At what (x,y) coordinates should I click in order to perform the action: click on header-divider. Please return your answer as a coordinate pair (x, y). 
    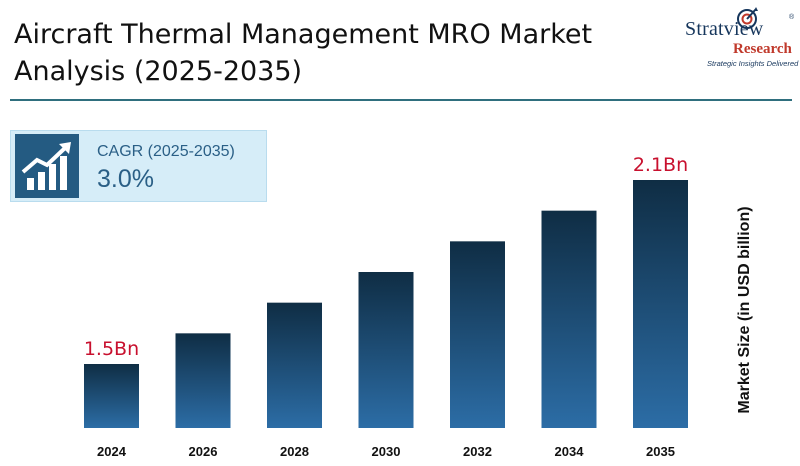
    Looking at the image, I should click on (401, 100).